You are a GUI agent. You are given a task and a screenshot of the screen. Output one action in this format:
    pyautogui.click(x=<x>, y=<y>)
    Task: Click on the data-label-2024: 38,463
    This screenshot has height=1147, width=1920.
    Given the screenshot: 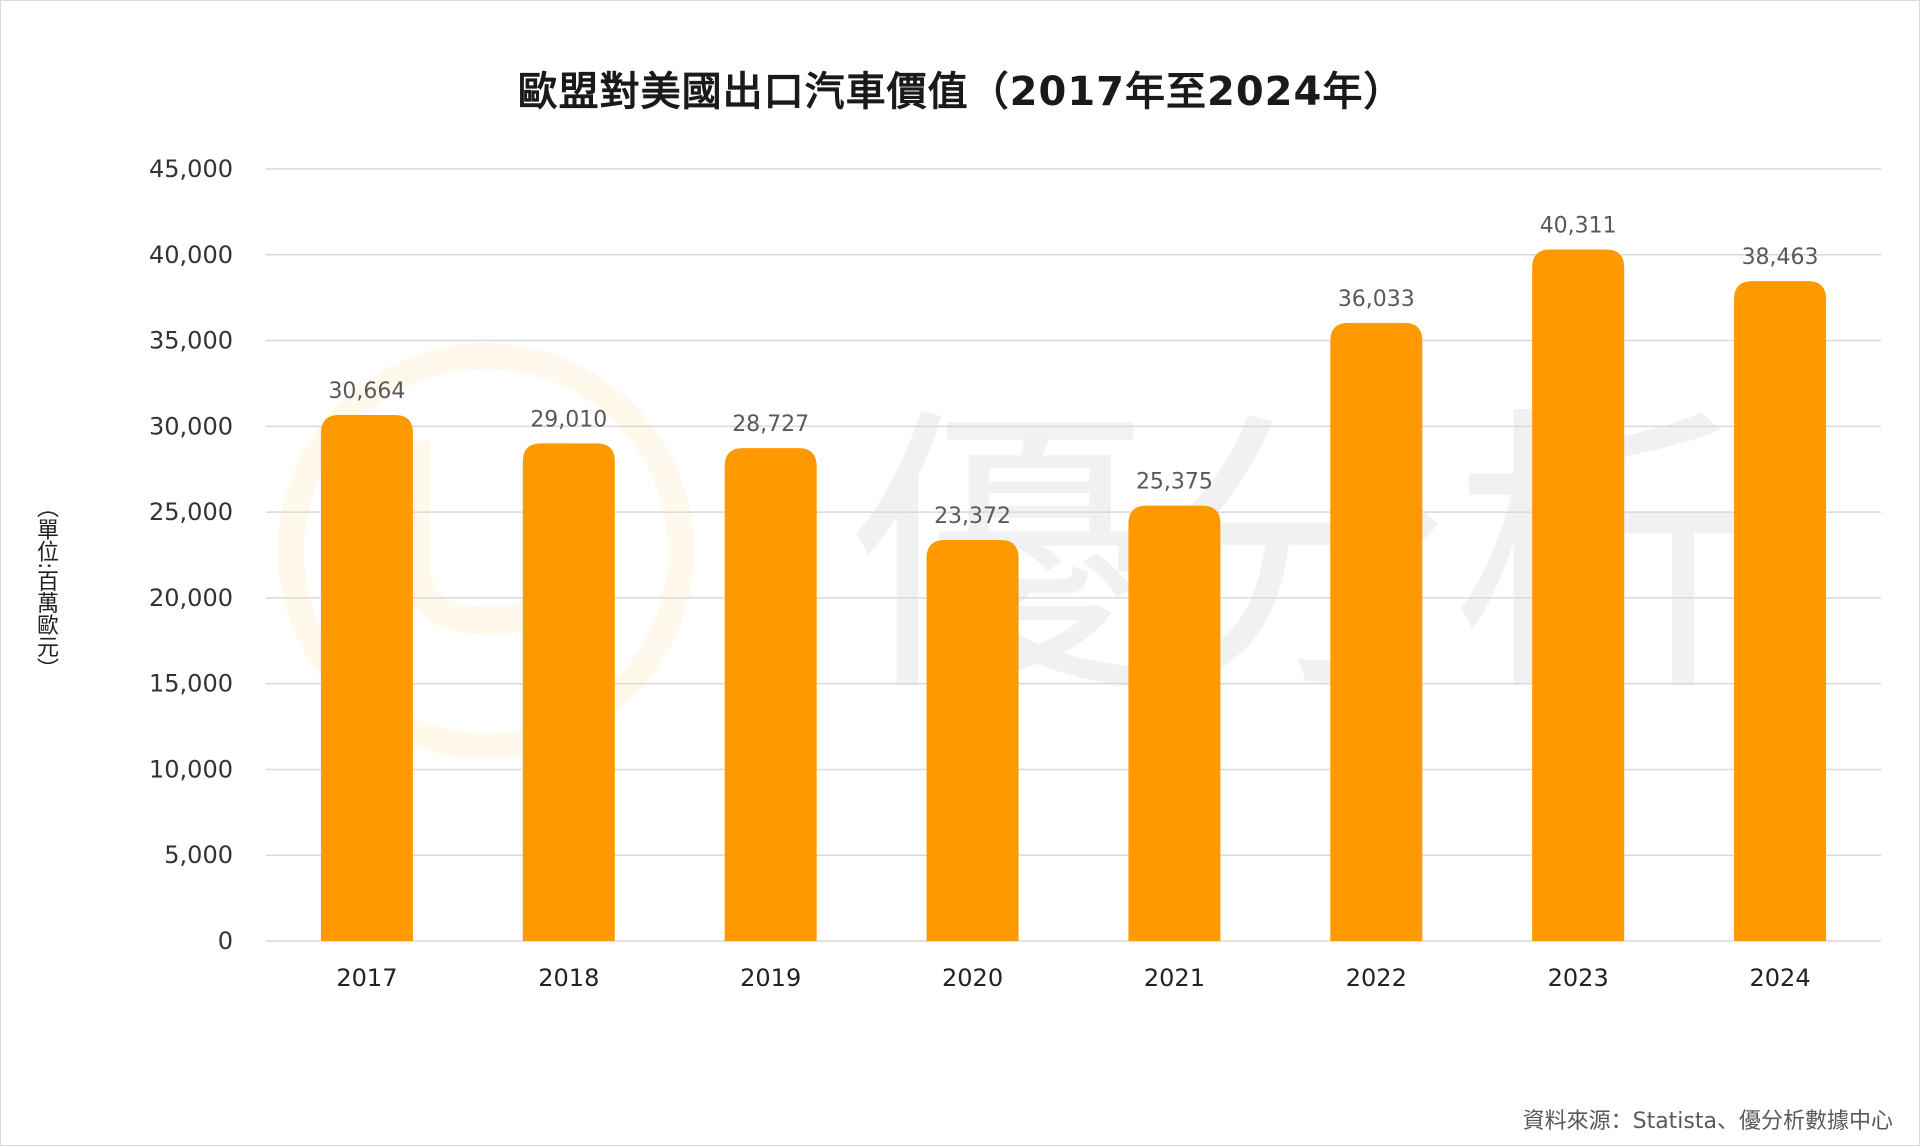 What is the action you would take?
    pyautogui.click(x=1780, y=257)
    